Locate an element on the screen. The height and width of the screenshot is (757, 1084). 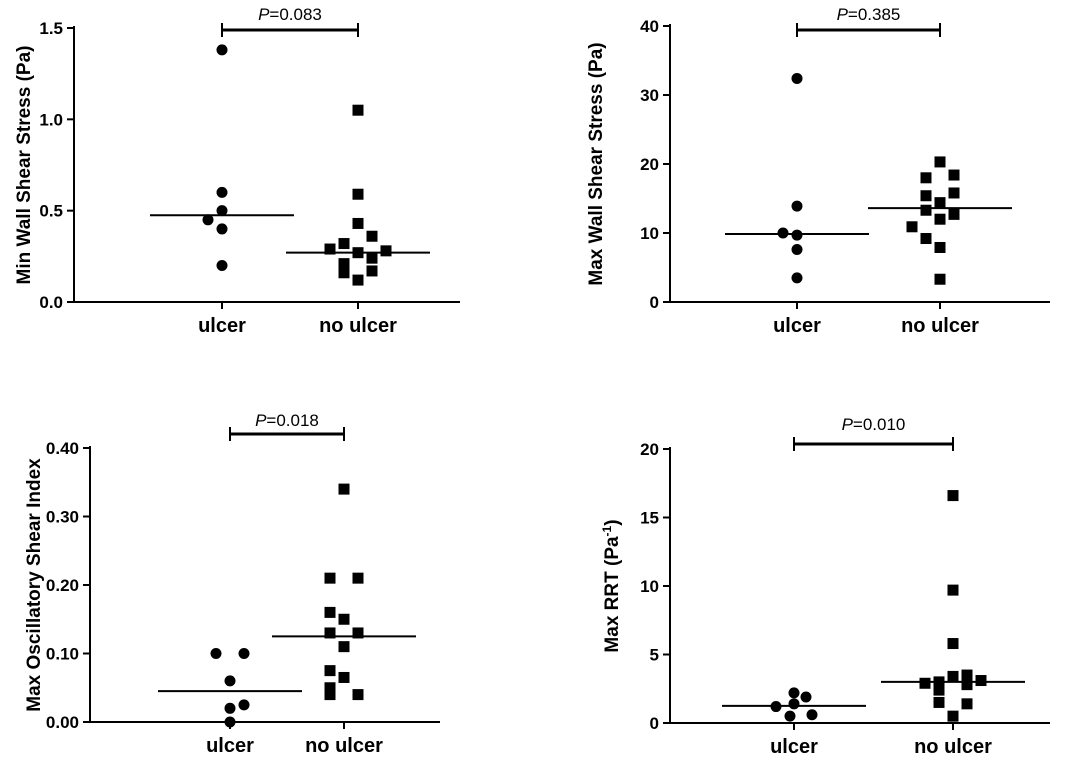
y-tick-label: 0.5 is located at coordinates (51, 211).